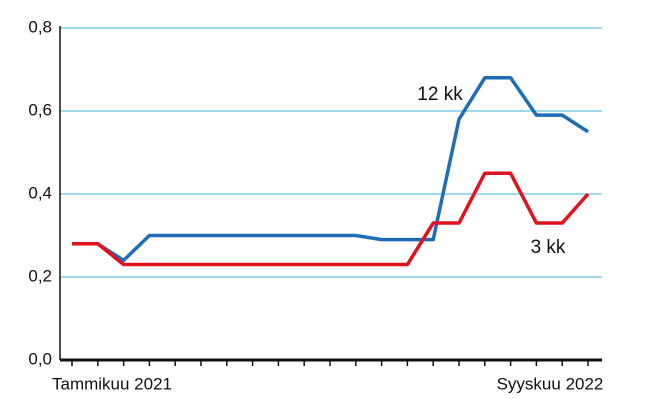 Image resolution: width=650 pixels, height=420 pixels. I want to click on y-tick-label: 0,4, so click(40, 192).